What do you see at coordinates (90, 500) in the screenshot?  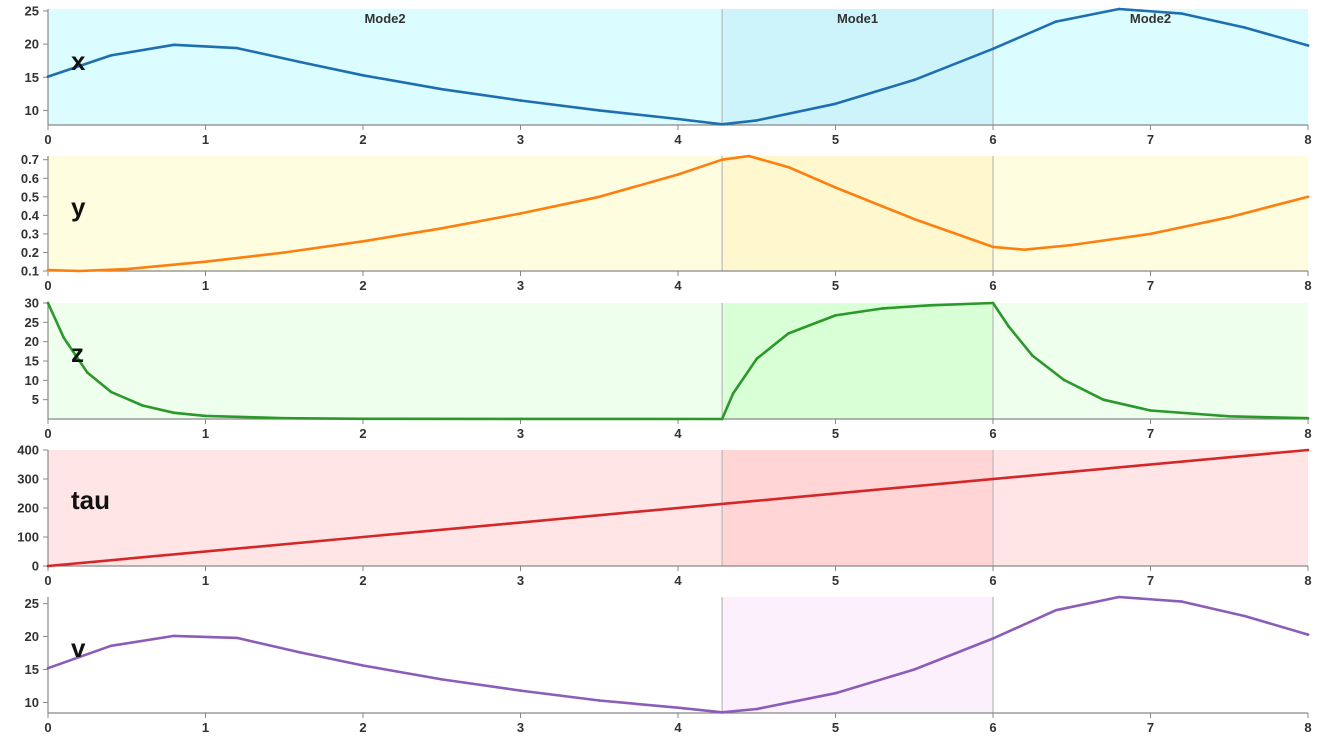 I see `panel-label: tau` at bounding box center [90, 500].